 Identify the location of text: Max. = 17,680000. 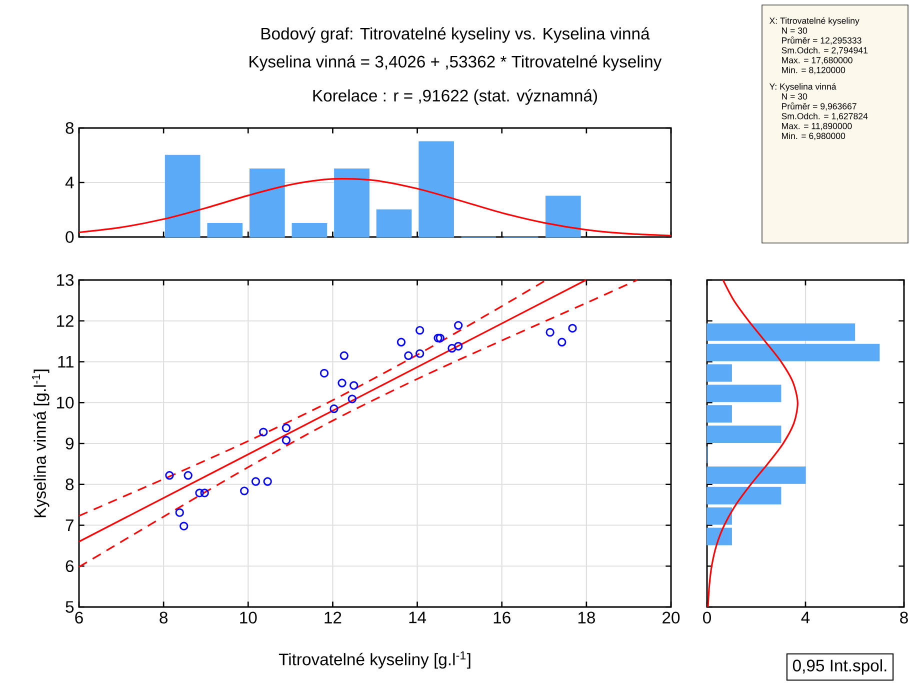
(817, 60).